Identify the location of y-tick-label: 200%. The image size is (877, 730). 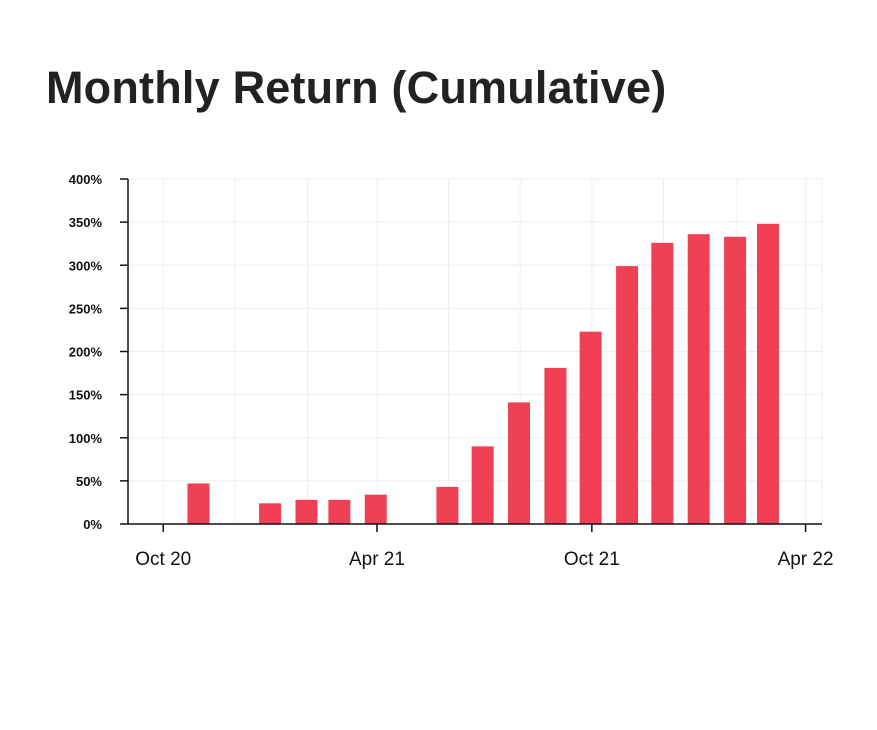
(86, 352).